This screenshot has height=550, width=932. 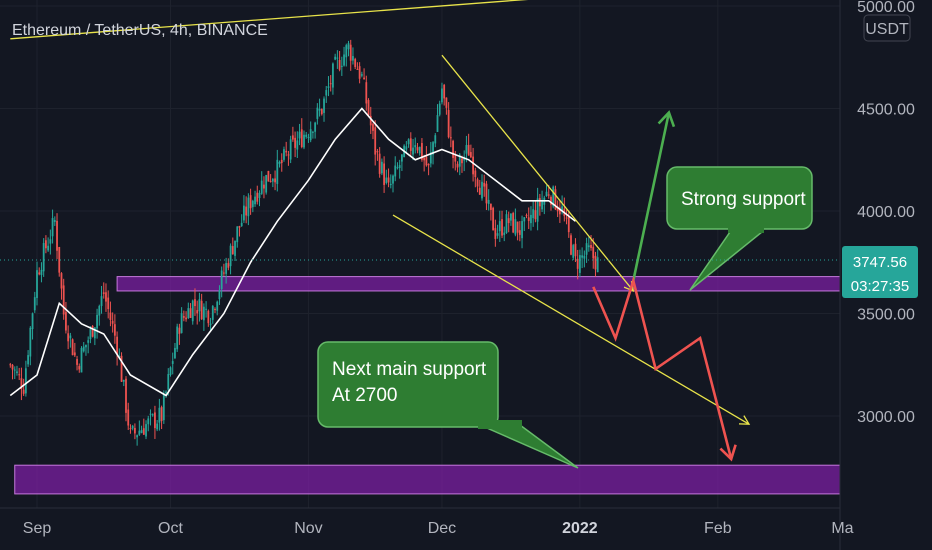 I want to click on x-tick-label: Feb, so click(x=718, y=528).